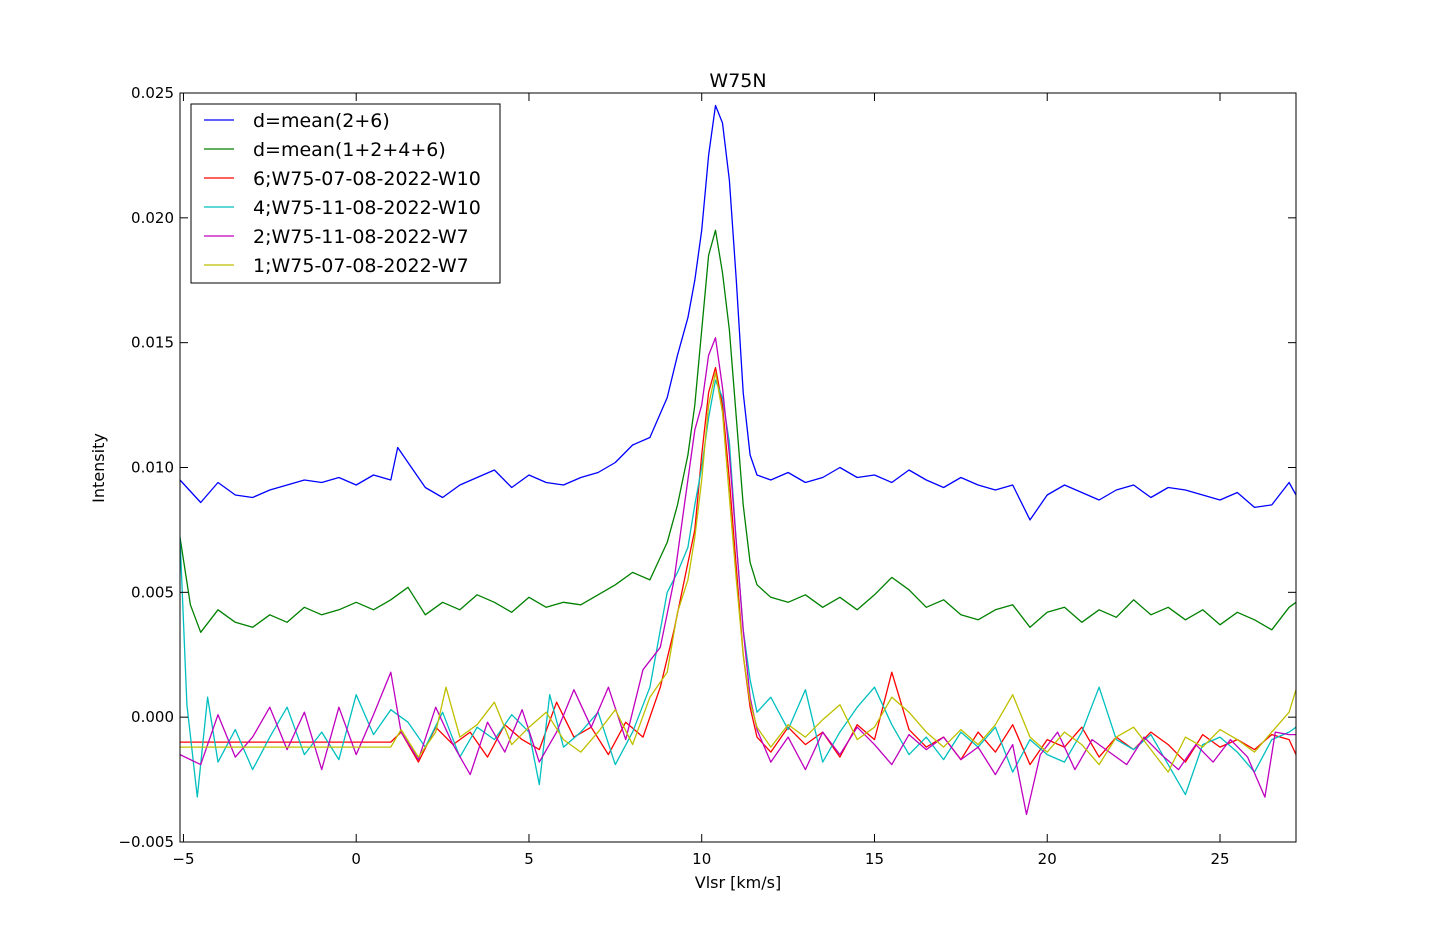 The height and width of the screenshot is (940, 1440). I want to click on y-tick-label: 0.010, so click(152, 468).